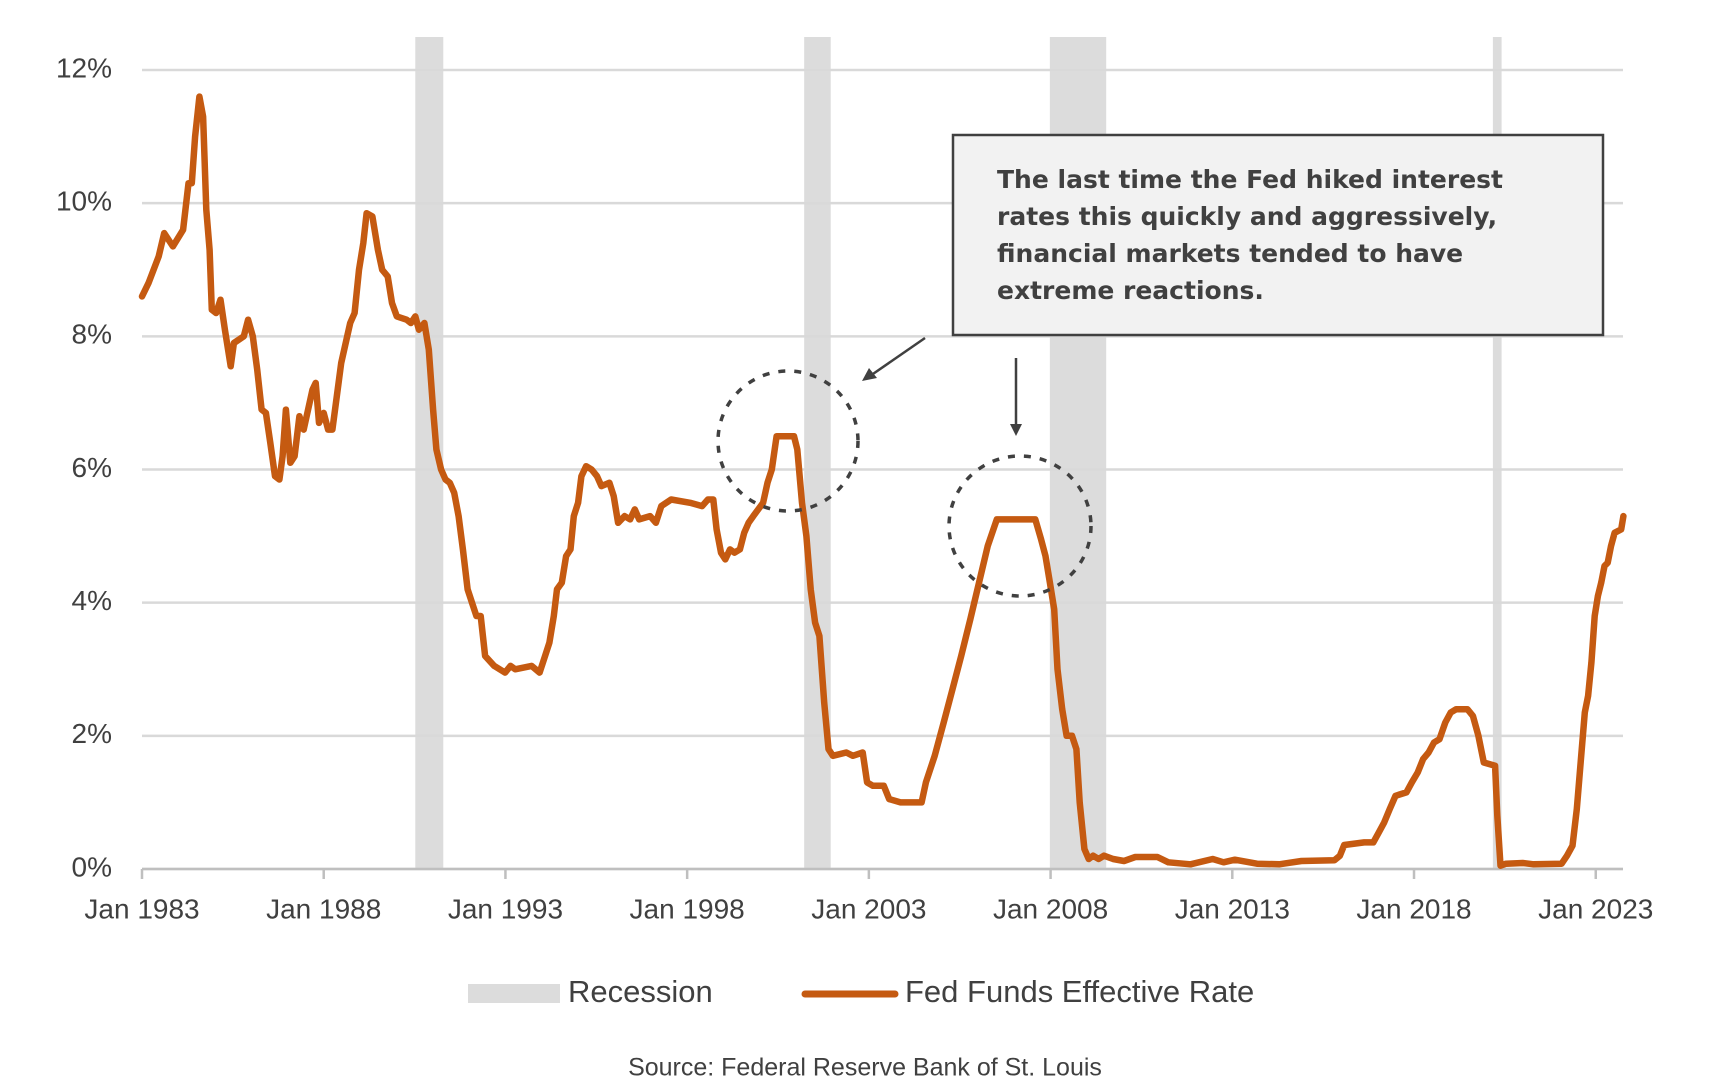 The image size is (1717, 1087). What do you see at coordinates (1232, 908) in the screenshot?
I see `x-tick-label: Jan 2013` at bounding box center [1232, 908].